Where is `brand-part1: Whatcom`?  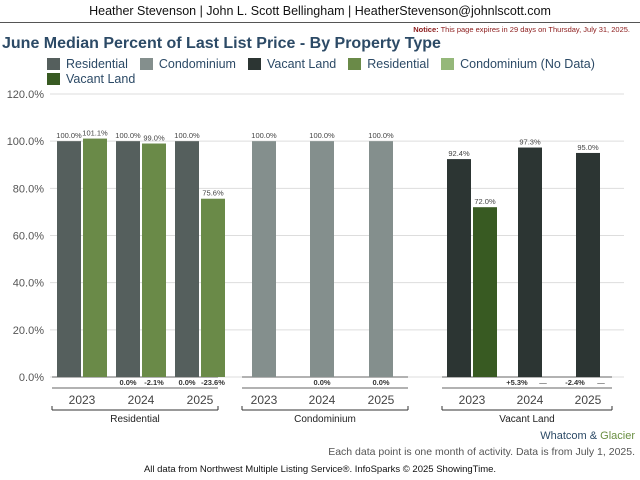
brand-part1: Whatcom is located at coordinates (563, 436).